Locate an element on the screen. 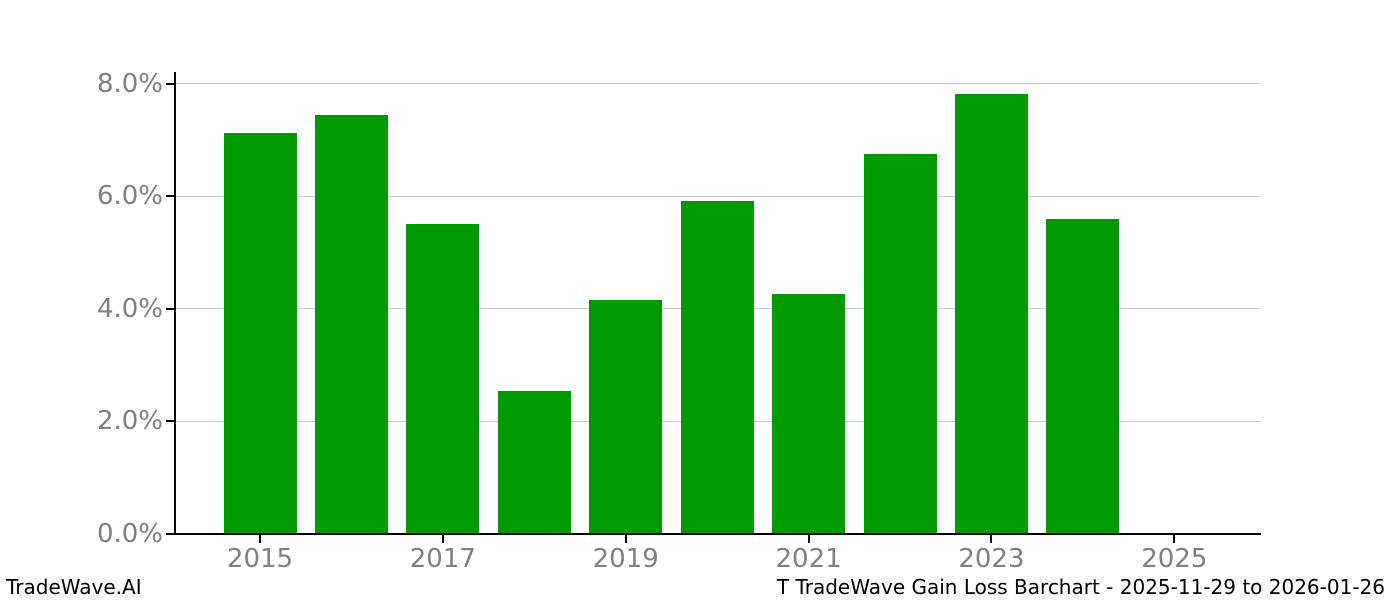 The image size is (1400, 600). bar-2020 is located at coordinates (717, 367).